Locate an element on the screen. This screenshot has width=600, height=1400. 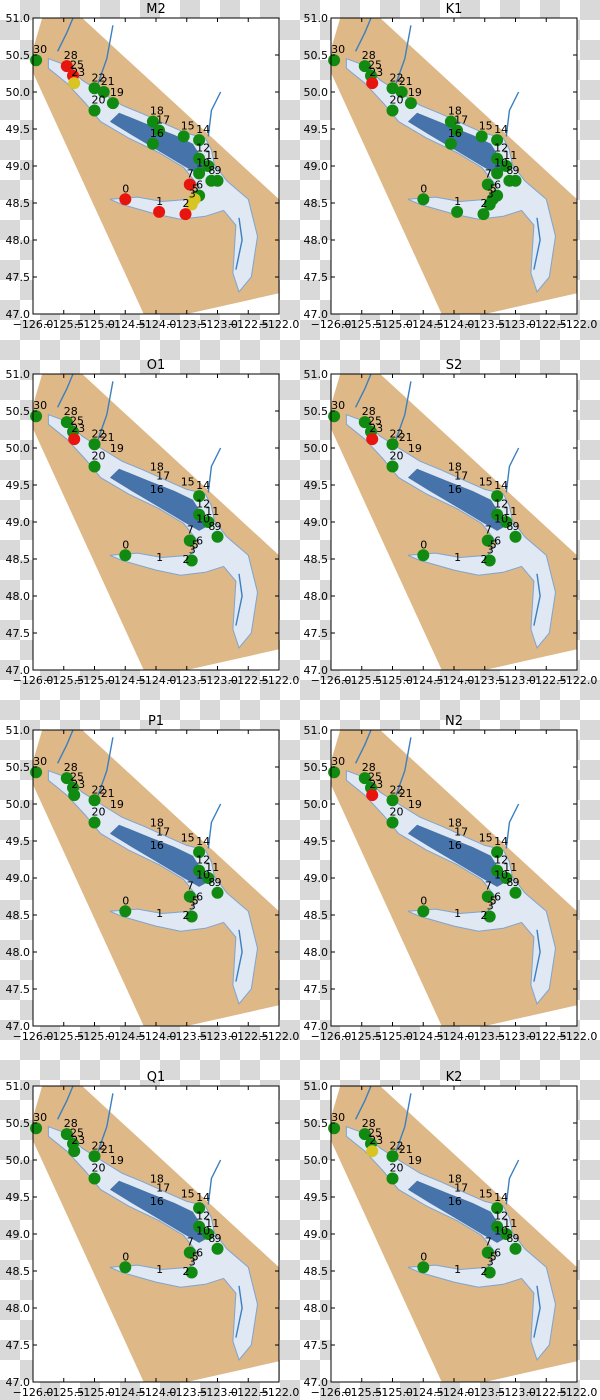
y-tick-label: 50.0 is located at coordinates (18, 804).